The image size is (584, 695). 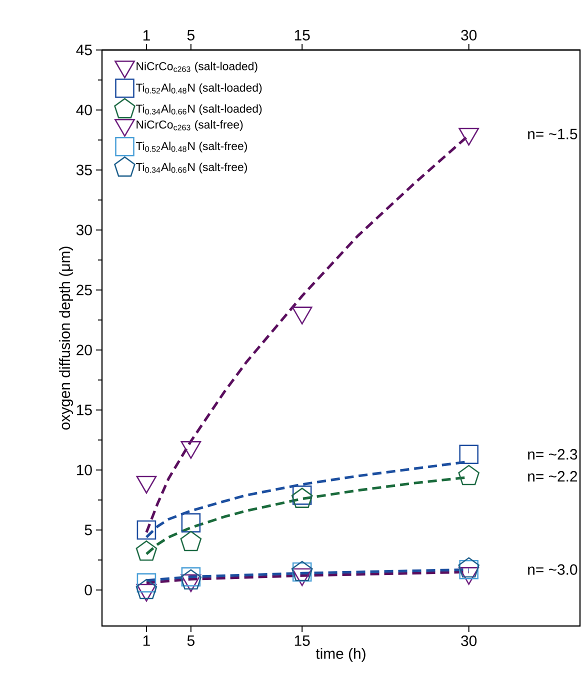 I want to click on x-tick-label: 1, so click(x=146, y=641).